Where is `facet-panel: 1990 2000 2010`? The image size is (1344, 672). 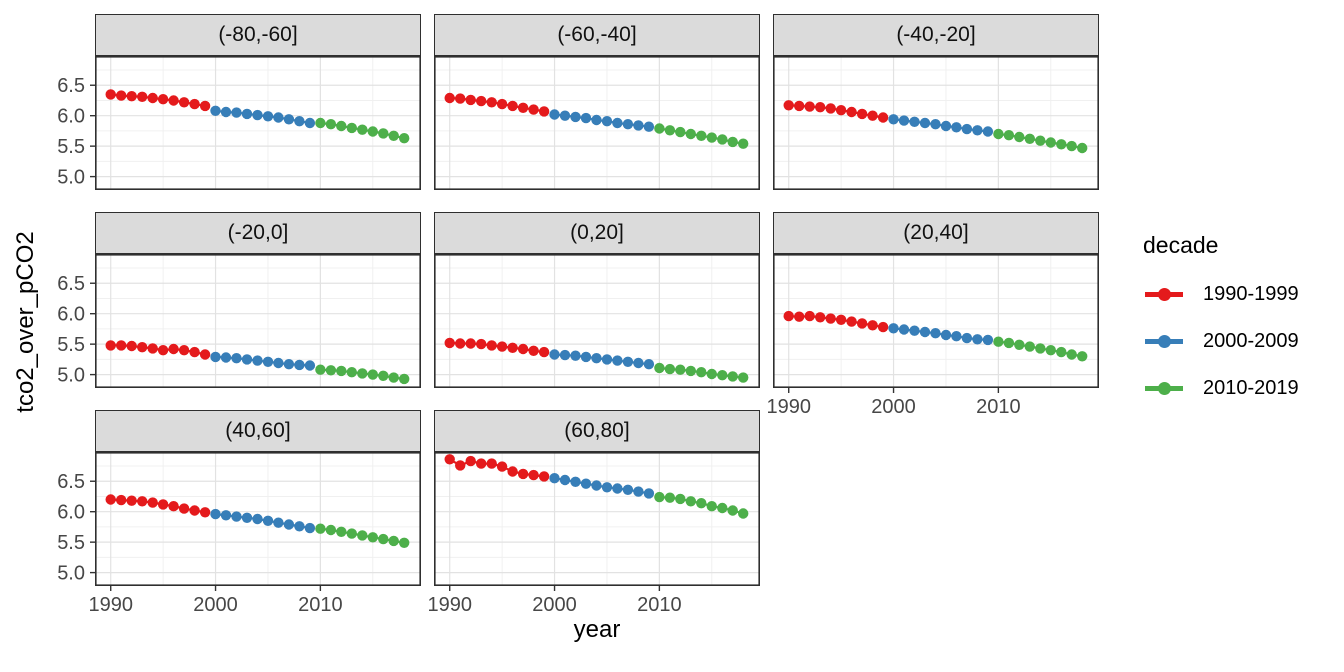 facet-panel: 1990 2000 2010 is located at coordinates (593, 534).